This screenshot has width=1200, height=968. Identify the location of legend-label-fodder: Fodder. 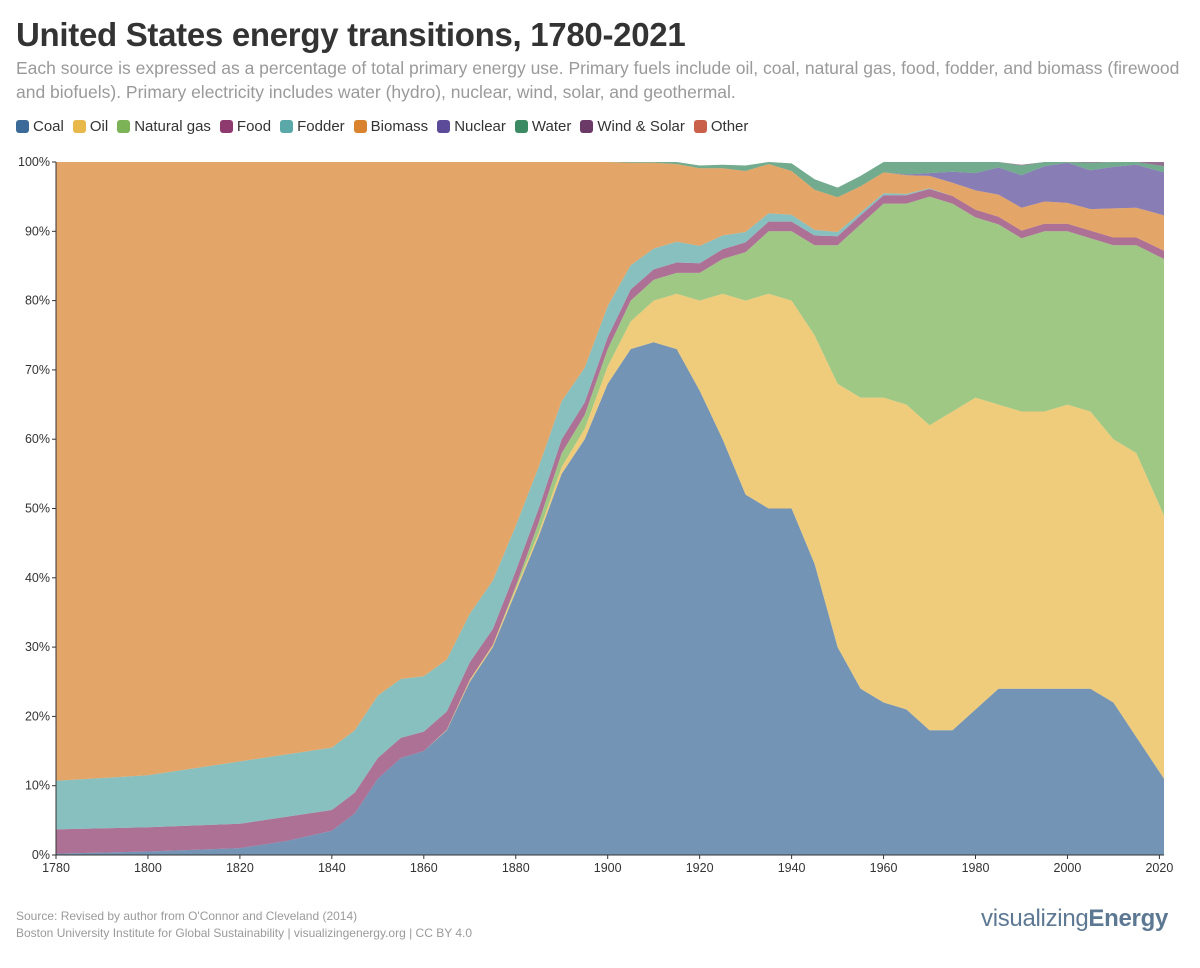
(321, 126).